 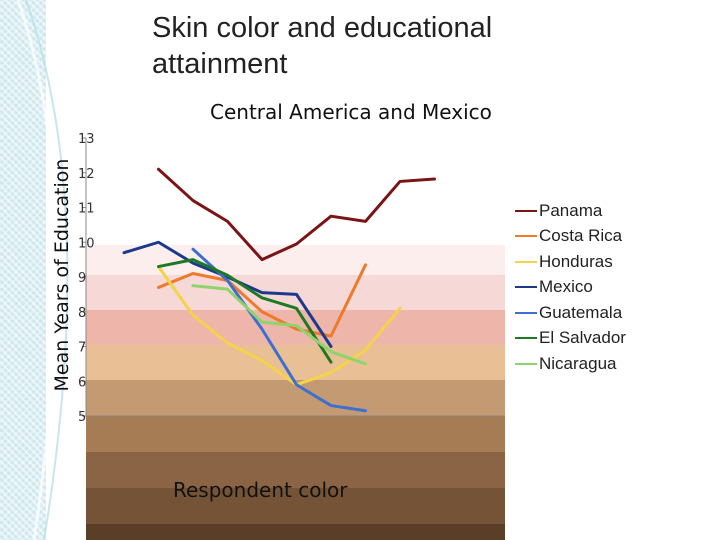 What do you see at coordinates (581, 312) in the screenshot?
I see `legend-label: Guatemala` at bounding box center [581, 312].